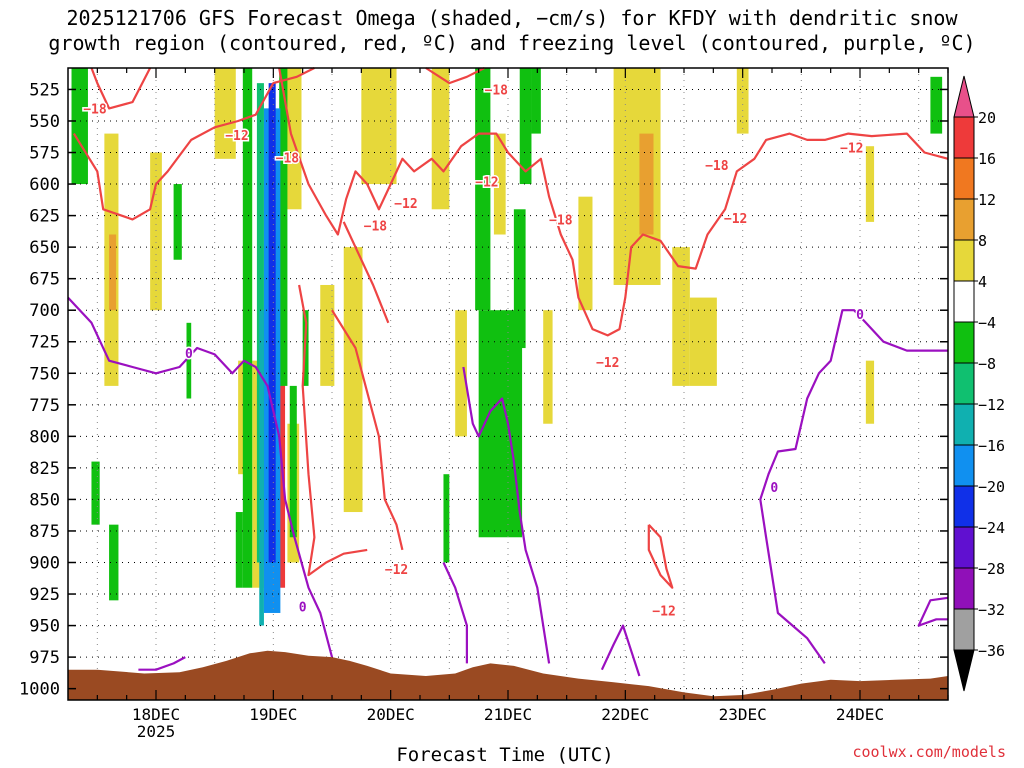 The image size is (1024, 768). Describe the element at coordinates (44, 469) in the screenshot. I see `y-tick-label: 825` at that location.